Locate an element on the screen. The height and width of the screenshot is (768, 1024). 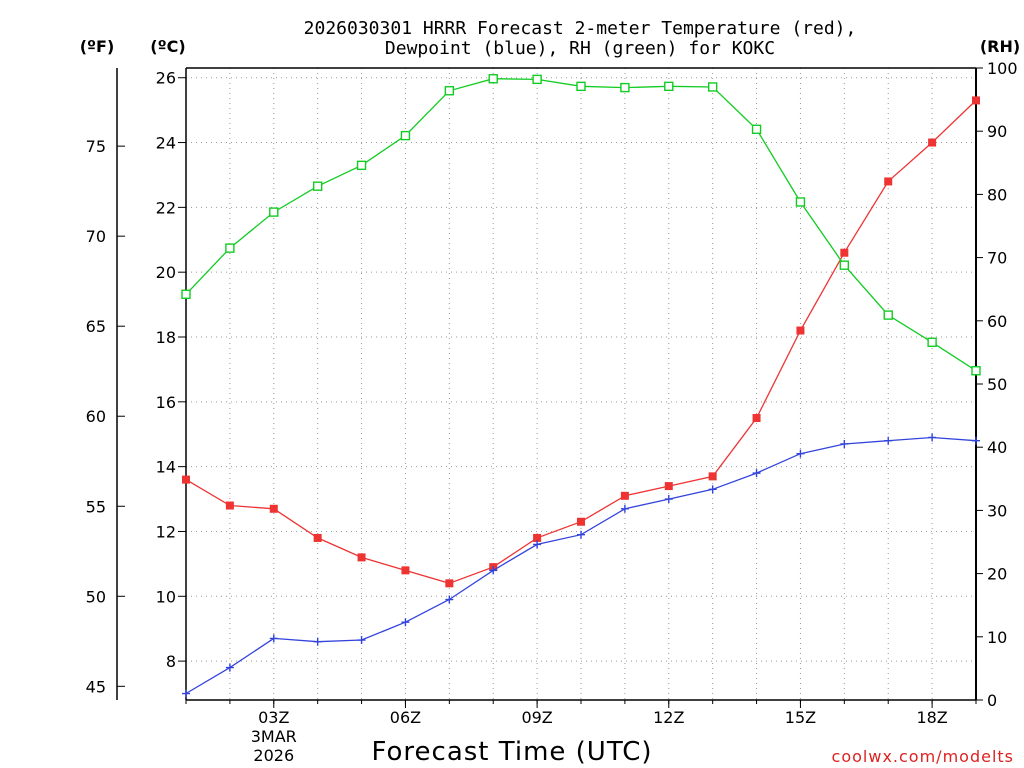
fahrenheit-tick-label: 75 is located at coordinates (96, 146).